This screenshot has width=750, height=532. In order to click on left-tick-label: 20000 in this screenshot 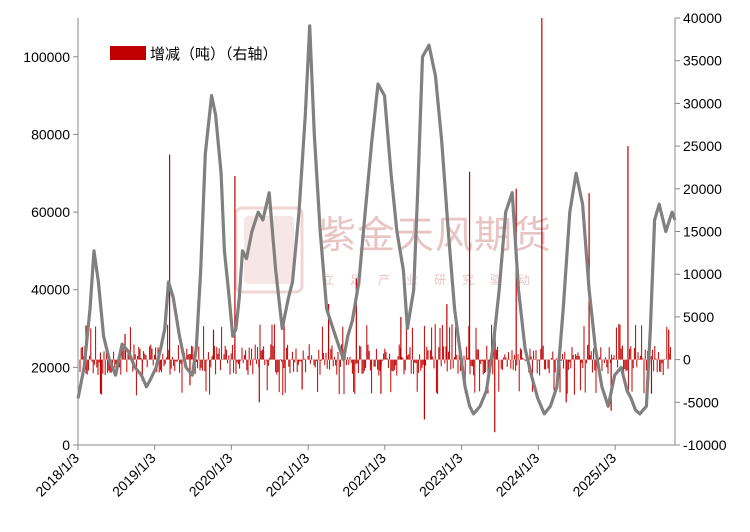, I will do `click(50, 367)`.